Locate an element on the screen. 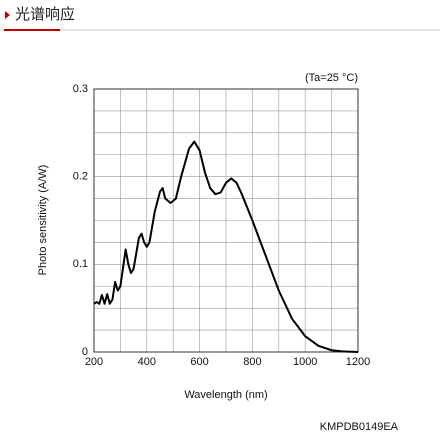 This screenshot has width=440, height=441. y-tick-label: 0.1 is located at coordinates (80, 264).